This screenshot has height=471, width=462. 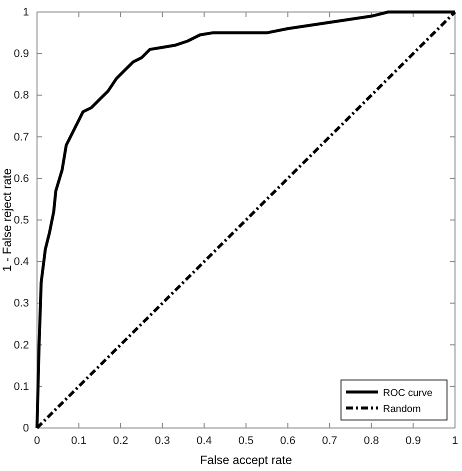 What do you see at coordinates (21, 54) in the screenshot?
I see `y-tick-label: 0.9` at bounding box center [21, 54].